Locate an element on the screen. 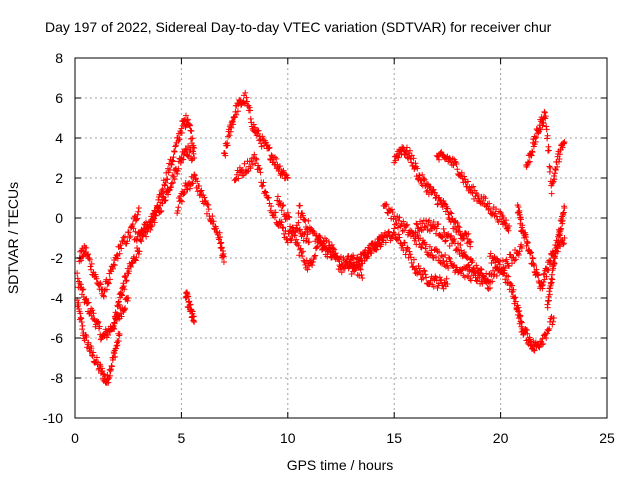 This screenshot has width=640, height=480. y-tick-label: 8 is located at coordinates (59, 58).